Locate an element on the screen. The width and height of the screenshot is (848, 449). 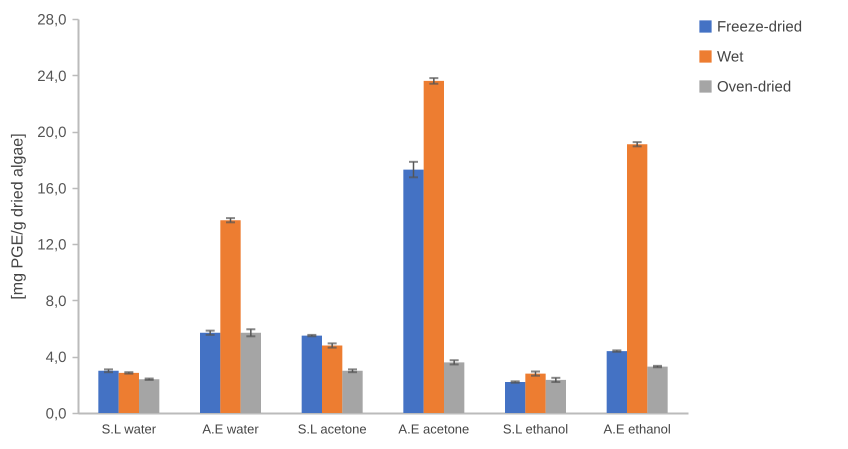
x-tick-label: A.E water is located at coordinates (231, 429).